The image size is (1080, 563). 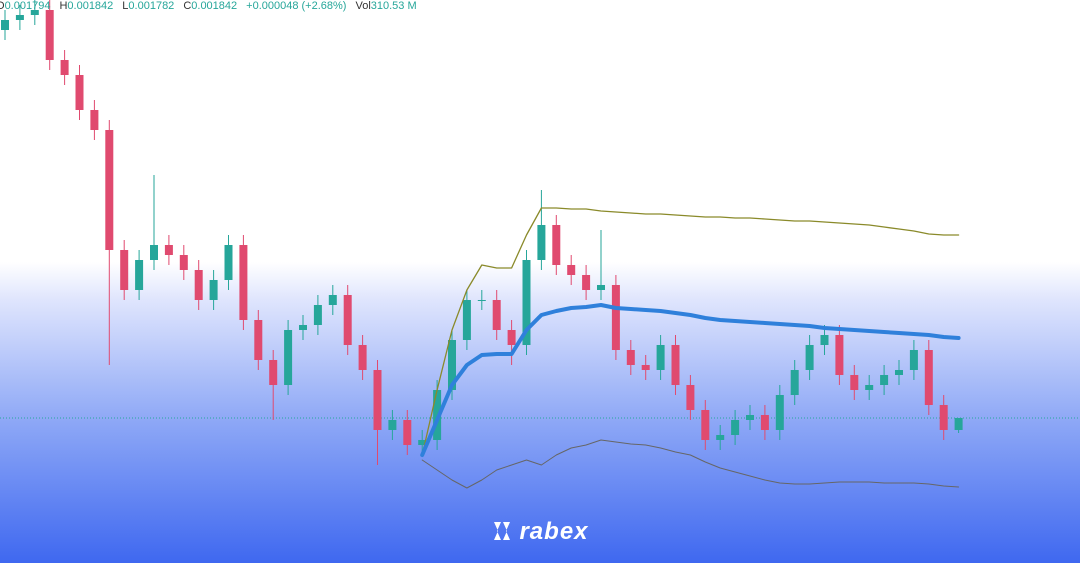 I want to click on header-item: L0.001782, so click(x=148, y=6).